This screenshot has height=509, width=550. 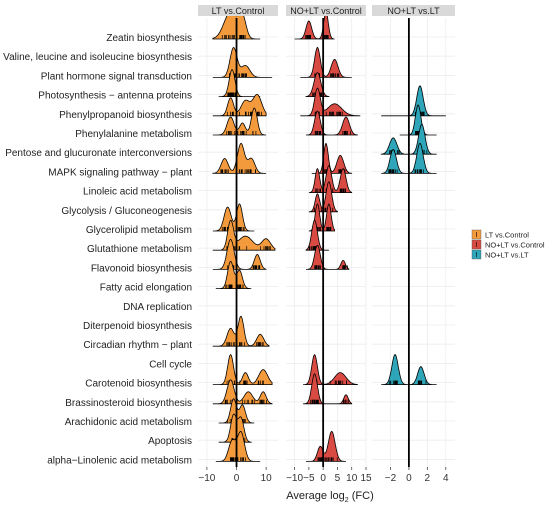 I want to click on x-tick-label: 2, so click(x=428, y=478).